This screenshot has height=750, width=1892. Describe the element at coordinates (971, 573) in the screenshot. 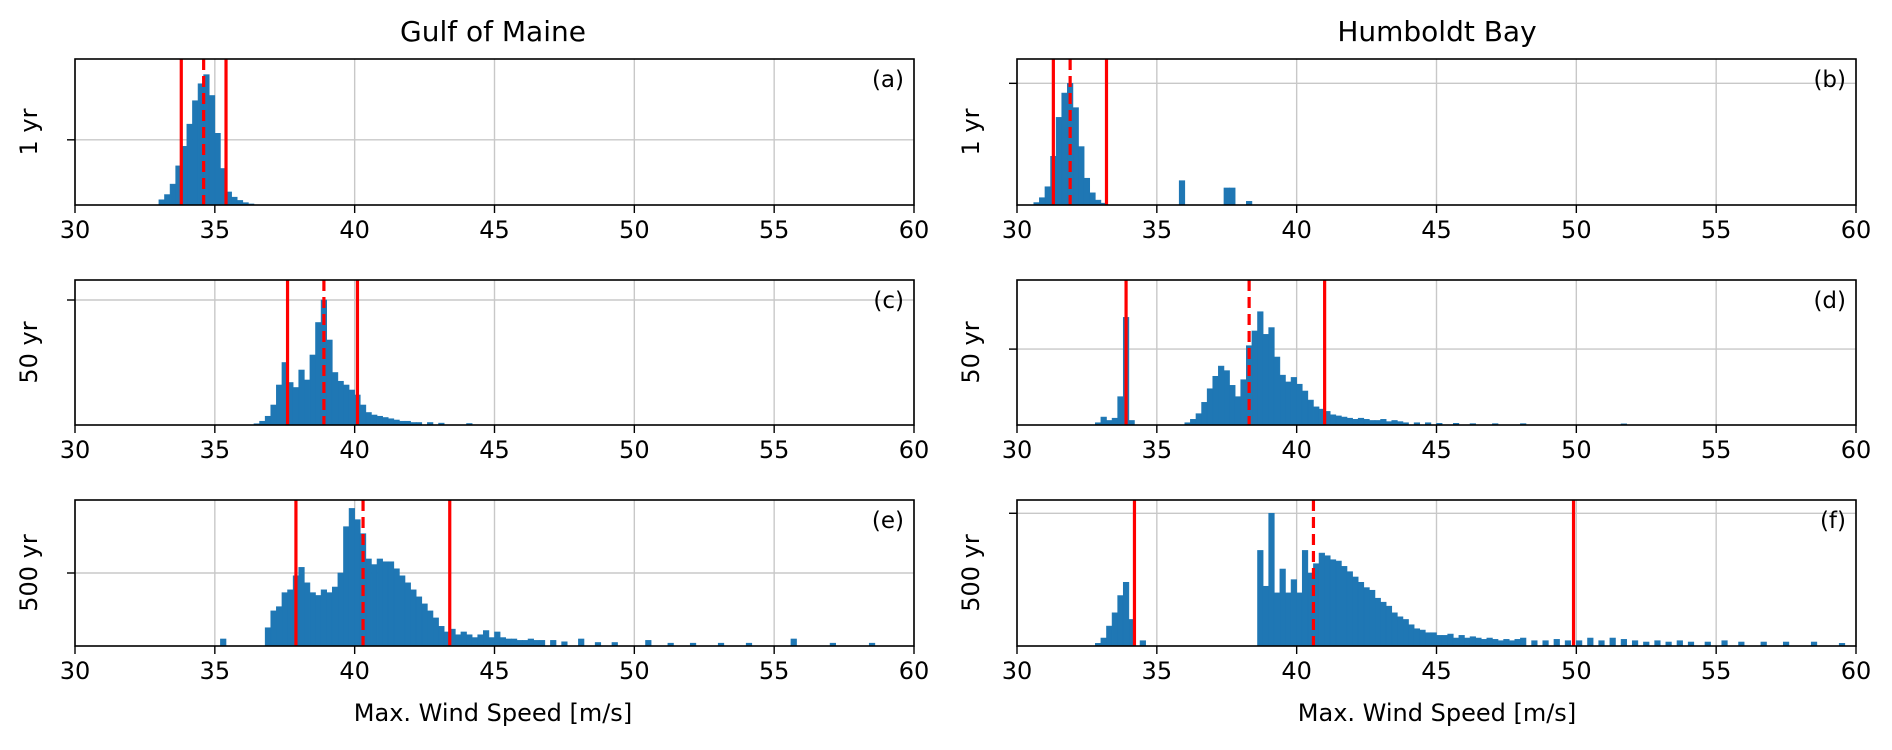

I see `y-axis-label: 500 yr` at that location.